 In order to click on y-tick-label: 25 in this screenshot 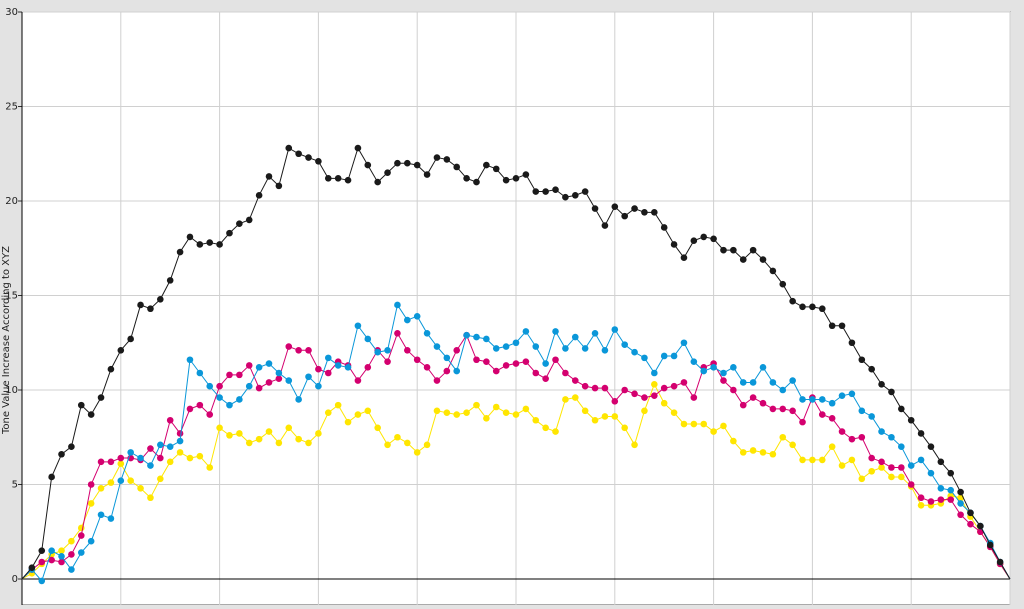, I will do `click(11, 107)`.